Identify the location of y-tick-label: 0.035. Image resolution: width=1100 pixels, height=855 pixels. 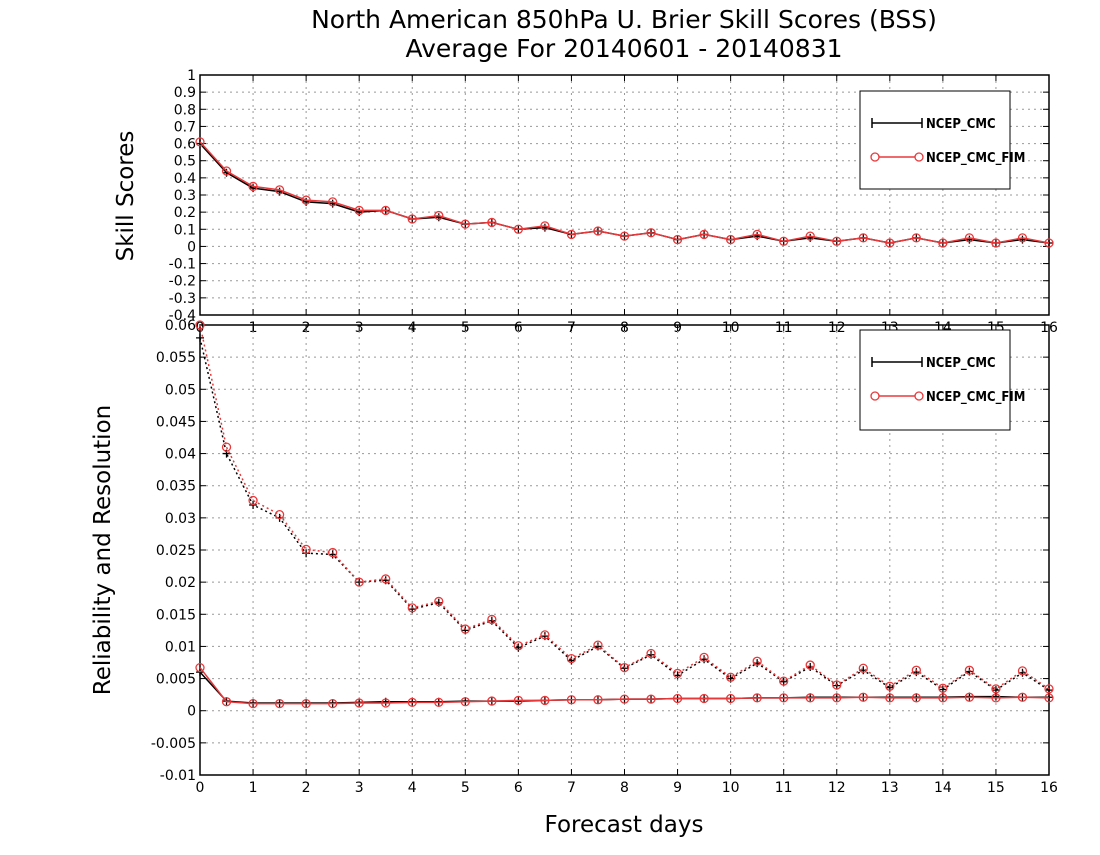
(176, 487).